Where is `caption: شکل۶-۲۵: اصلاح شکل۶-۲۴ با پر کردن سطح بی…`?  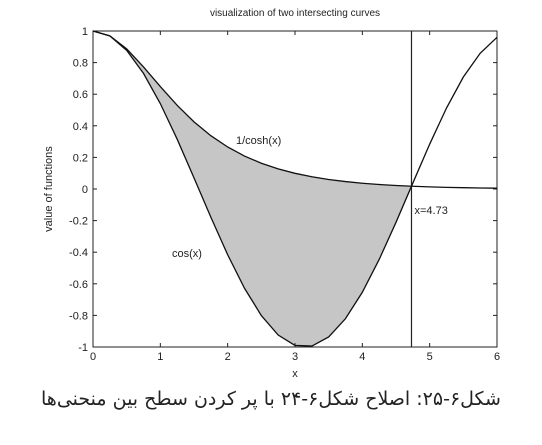
caption: شکل۶-۲۵: اصلاح شکل۶-۲۴ با پر کردن سطح بی… is located at coordinates (271, 399).